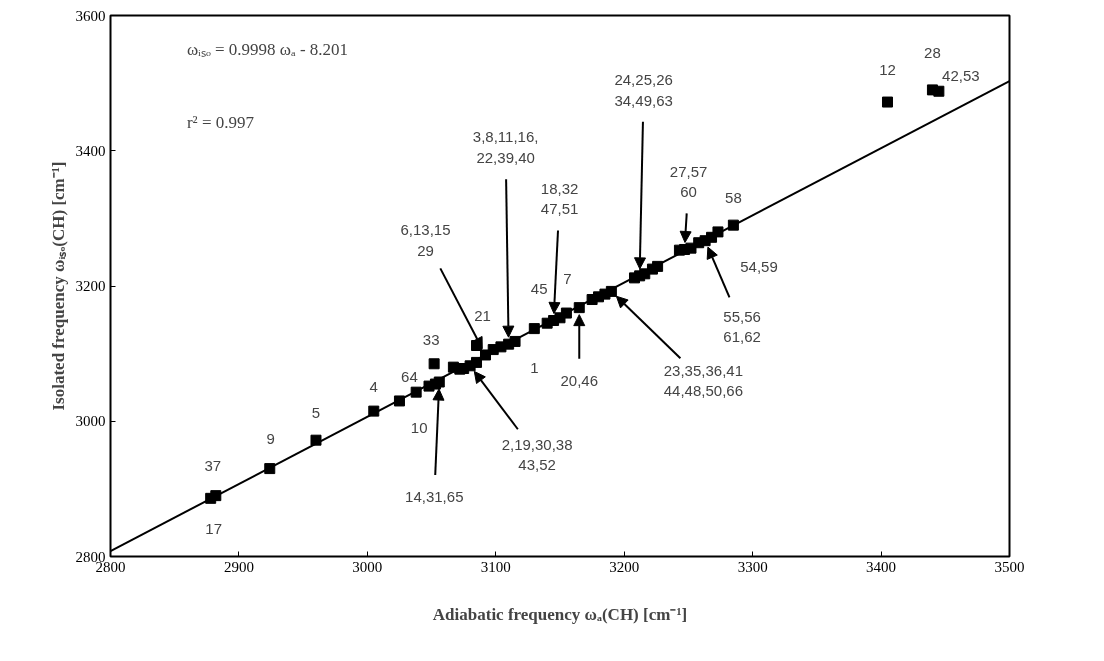 This screenshot has height=661, width=1104. What do you see at coordinates (881, 566) in the screenshot?
I see `x-tick-label: 3400` at bounding box center [881, 566].